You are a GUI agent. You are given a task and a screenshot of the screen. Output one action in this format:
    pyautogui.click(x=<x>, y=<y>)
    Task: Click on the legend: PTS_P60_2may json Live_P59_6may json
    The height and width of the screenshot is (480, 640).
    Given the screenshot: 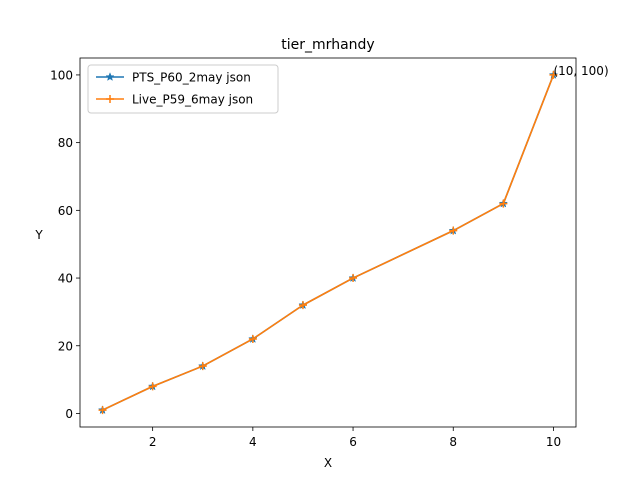 What is the action you would take?
    pyautogui.click(x=183, y=89)
    